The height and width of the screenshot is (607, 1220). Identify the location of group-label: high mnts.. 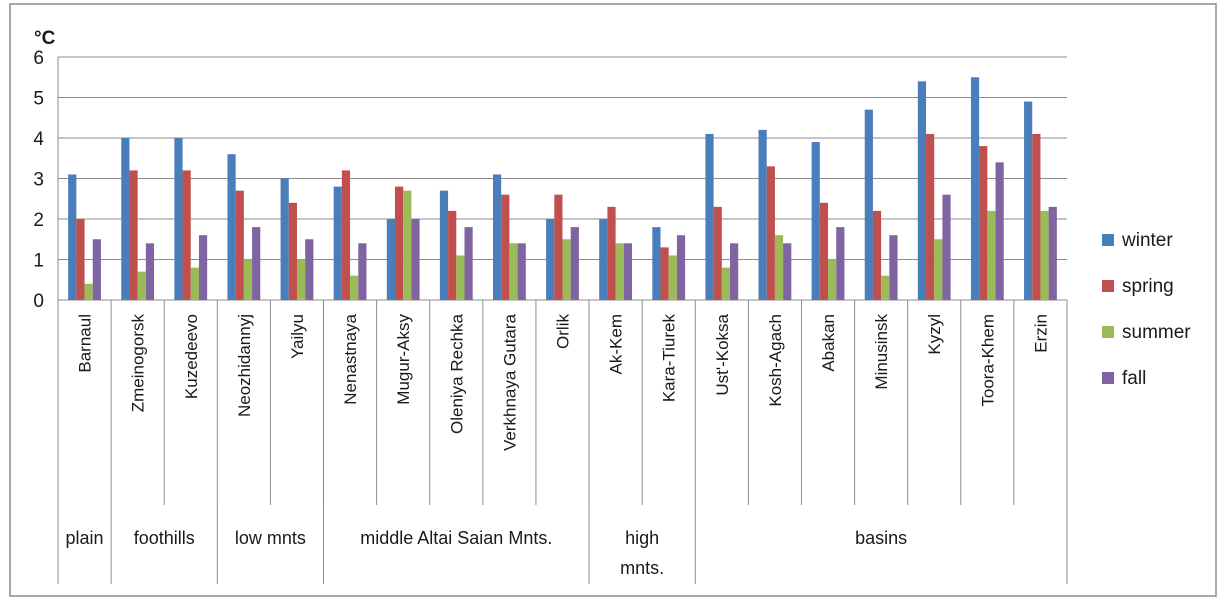
(642, 553).